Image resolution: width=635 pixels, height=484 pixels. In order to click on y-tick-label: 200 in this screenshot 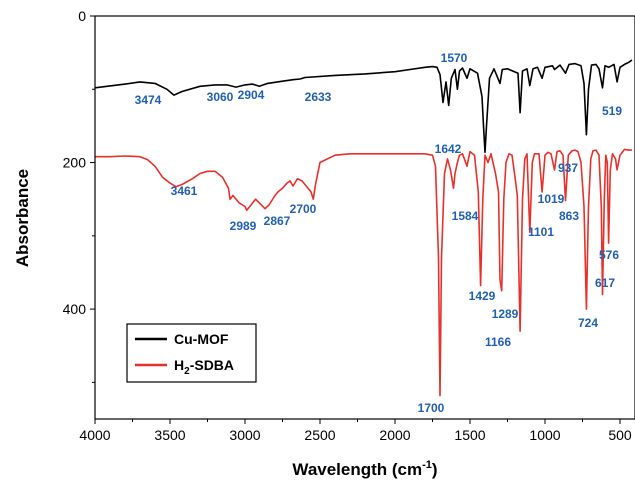, I will do `click(75, 163)`.